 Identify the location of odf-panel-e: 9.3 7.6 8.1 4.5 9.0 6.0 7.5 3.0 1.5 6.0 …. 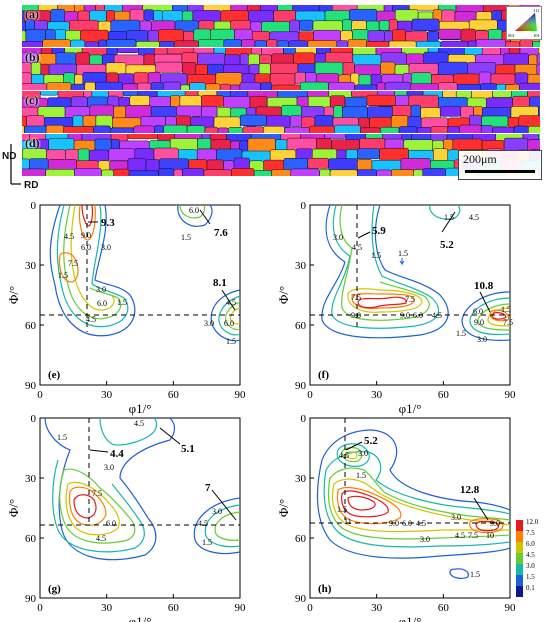
(140, 295).